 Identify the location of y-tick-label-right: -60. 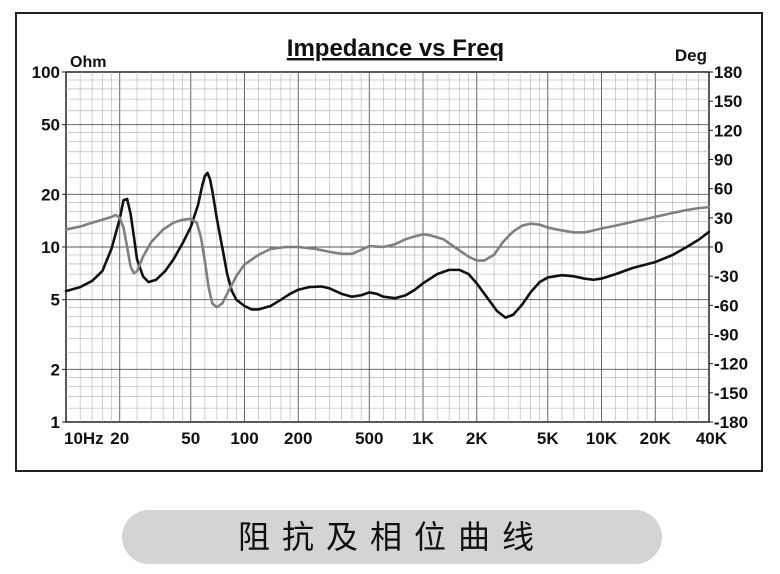
(726, 305).